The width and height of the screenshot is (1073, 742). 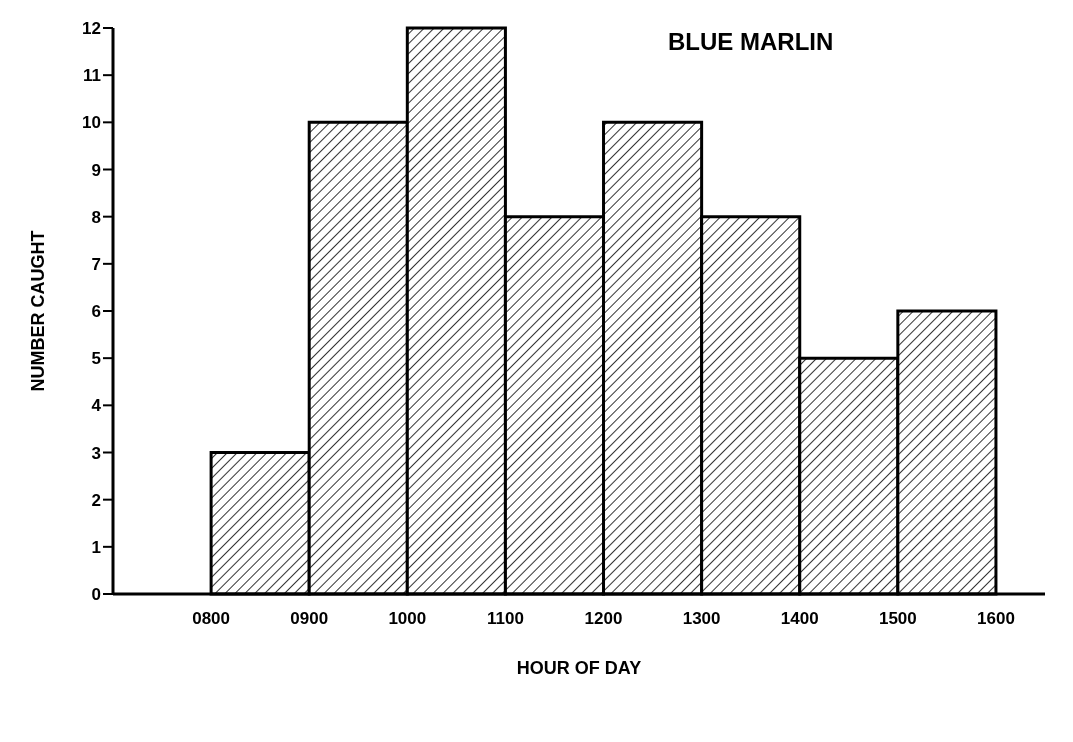 What do you see at coordinates (96, 547) in the screenshot?
I see `y-tick-label: 1` at bounding box center [96, 547].